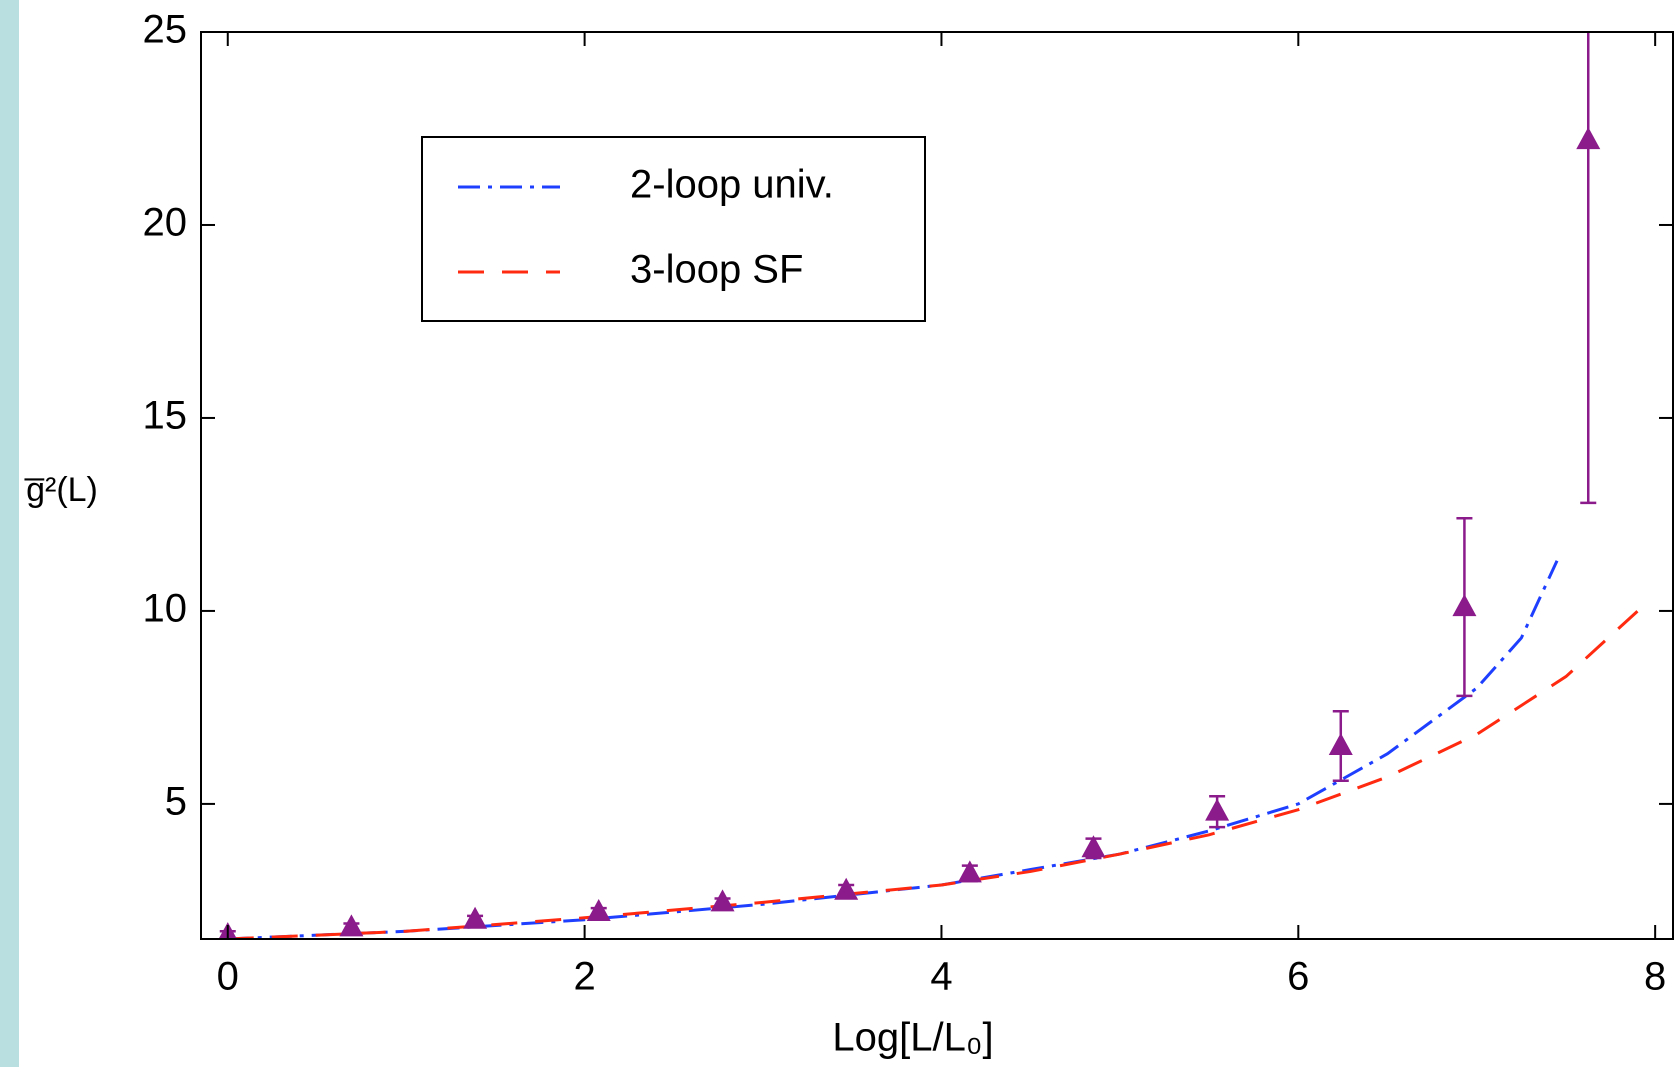 This screenshot has width=1676, height=1067. Describe the element at coordinates (165, 608) in the screenshot. I see `y-tick-label: 10` at that location.